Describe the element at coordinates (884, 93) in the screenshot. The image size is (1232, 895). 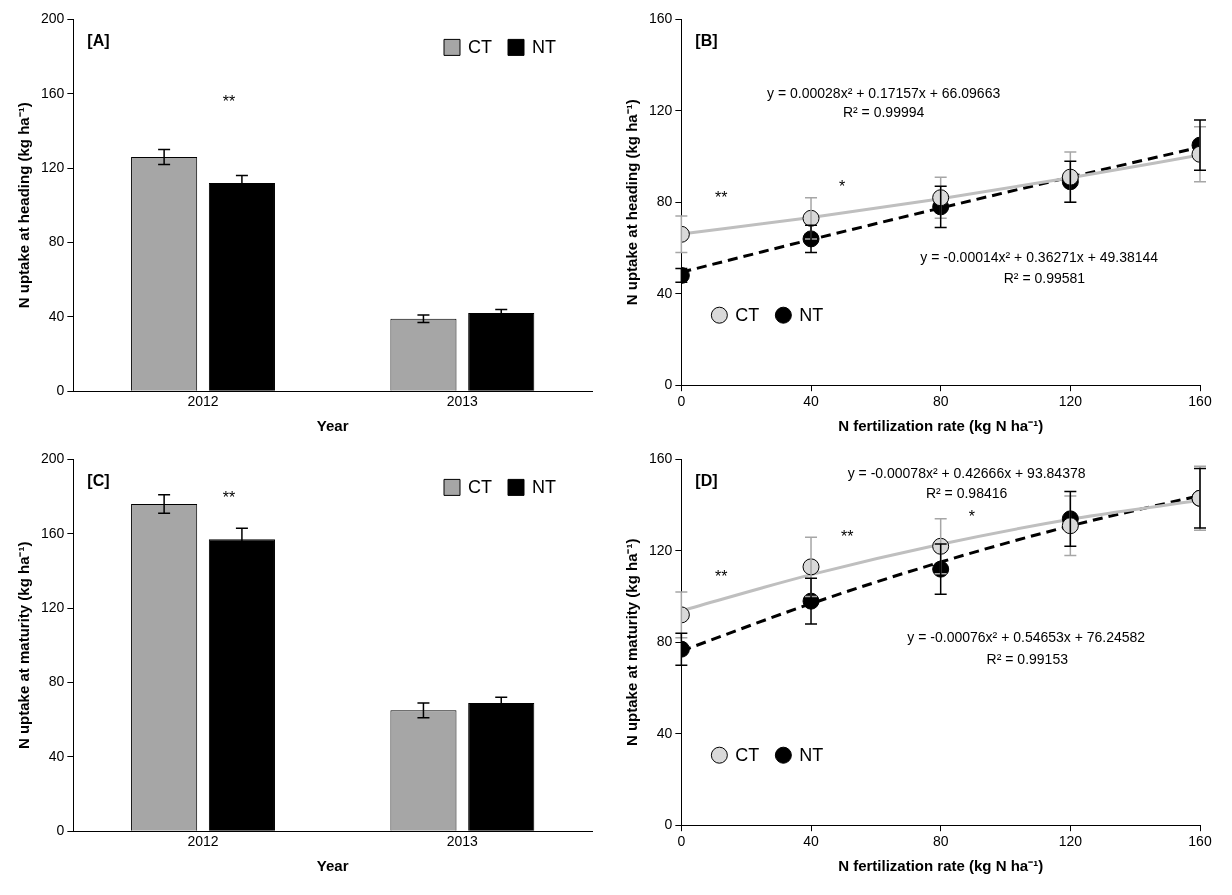
I see `annotation: y = 0.00028x² + 0.17157x + 66.09663` at that location.